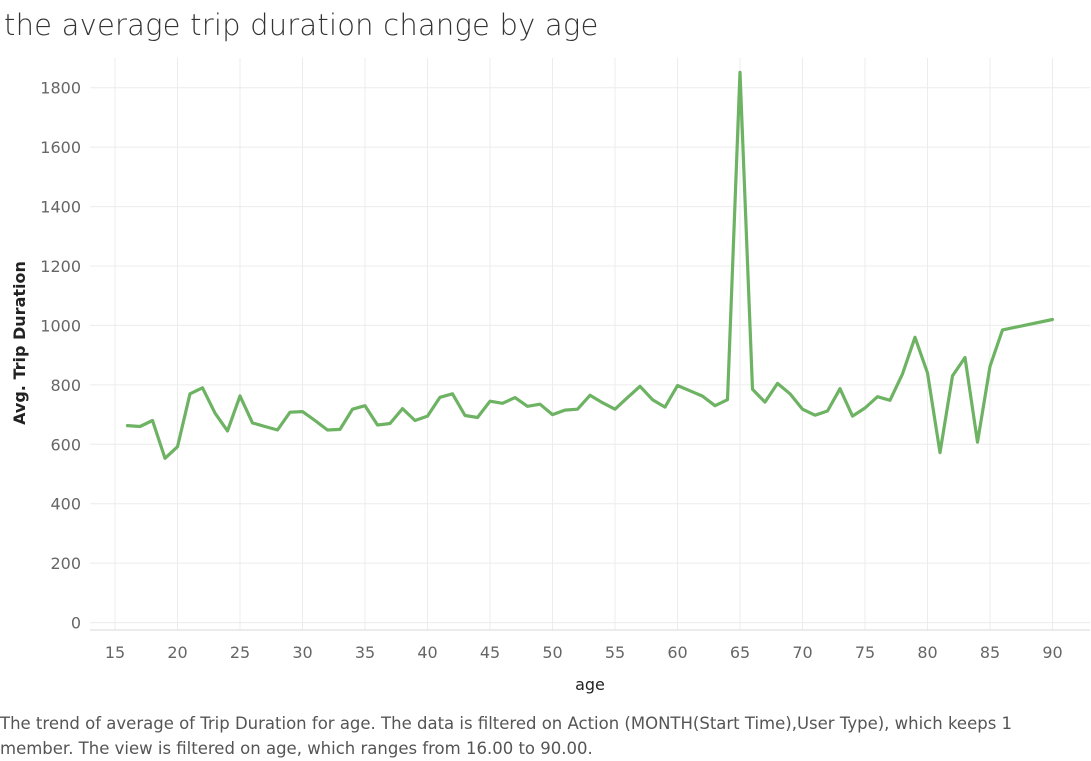 This screenshot has height=761, width=1091. Describe the element at coordinates (60, 147) in the screenshot. I see `y-tick-label: 1600` at that location.